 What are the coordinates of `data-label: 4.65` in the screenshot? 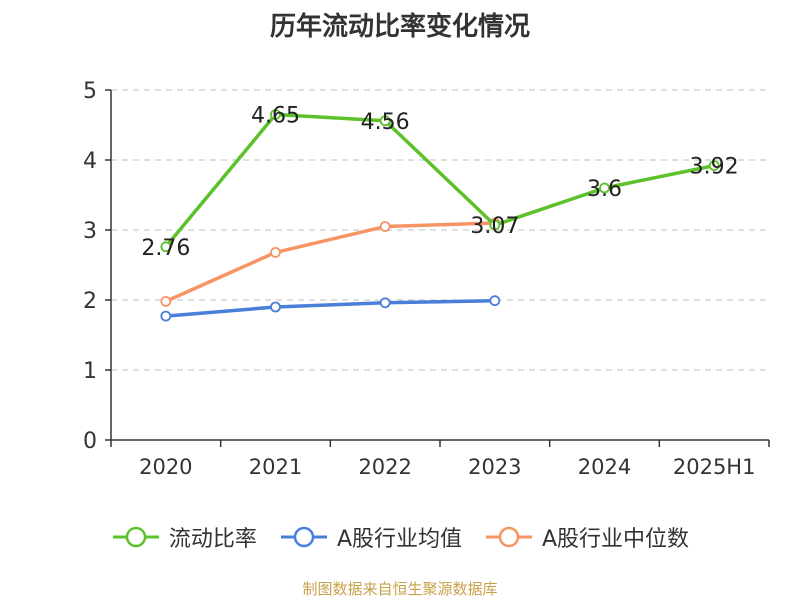 It's located at (275, 116).